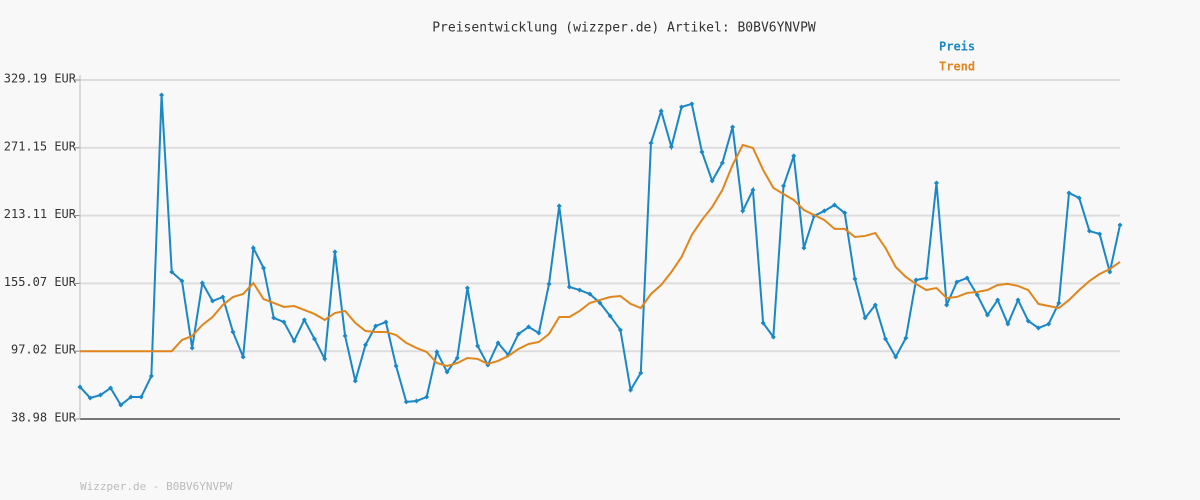 The image size is (1200, 500). Describe the element at coordinates (44, 350) in the screenshot. I see `y-tick-label: 97.02 EUR` at that location.